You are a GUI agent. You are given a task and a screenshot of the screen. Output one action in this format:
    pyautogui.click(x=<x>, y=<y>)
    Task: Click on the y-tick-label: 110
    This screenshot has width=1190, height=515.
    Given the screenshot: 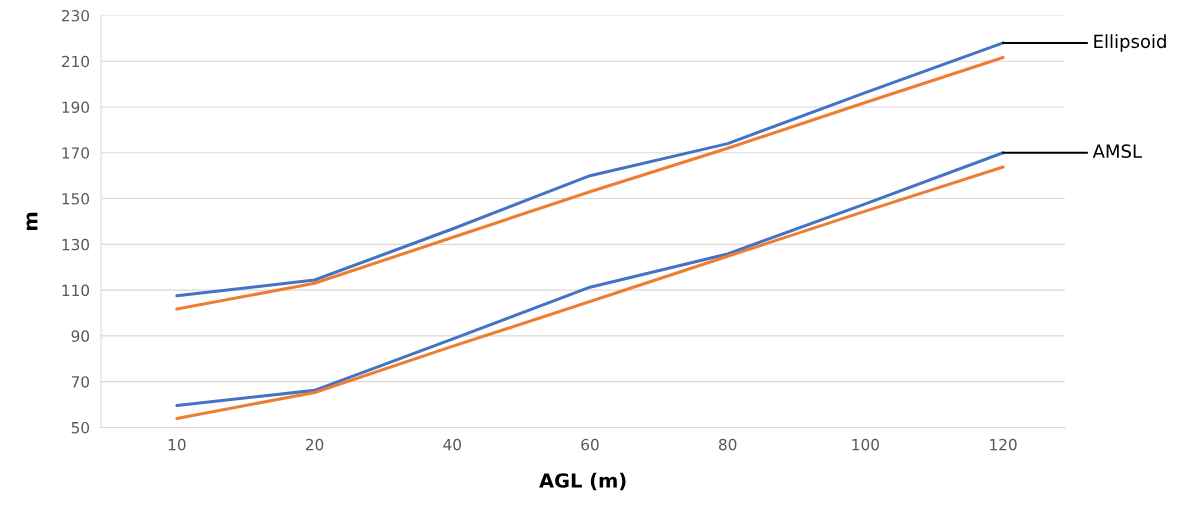 What is the action you would take?
    pyautogui.click(x=76, y=290)
    